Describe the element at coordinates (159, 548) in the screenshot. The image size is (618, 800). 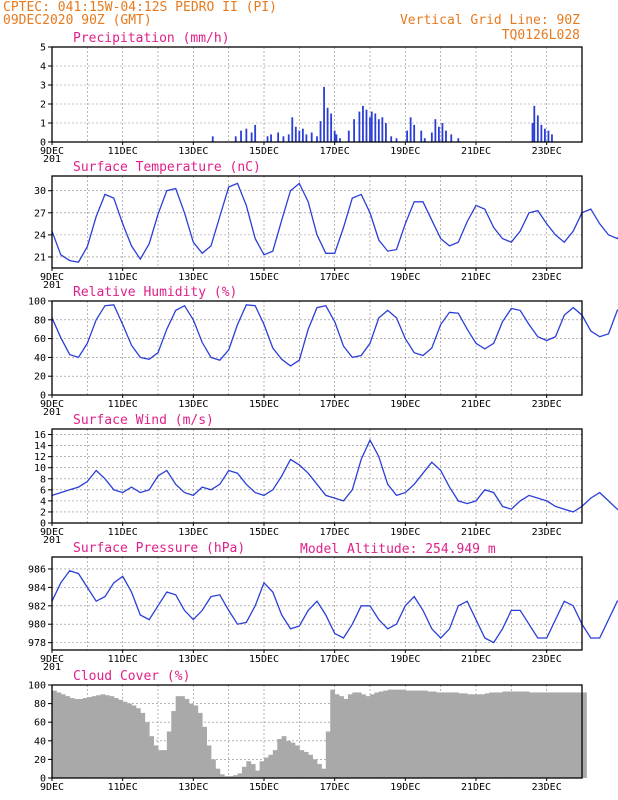
I see `panel-title: Surface Pressure (hPa)` at that location.